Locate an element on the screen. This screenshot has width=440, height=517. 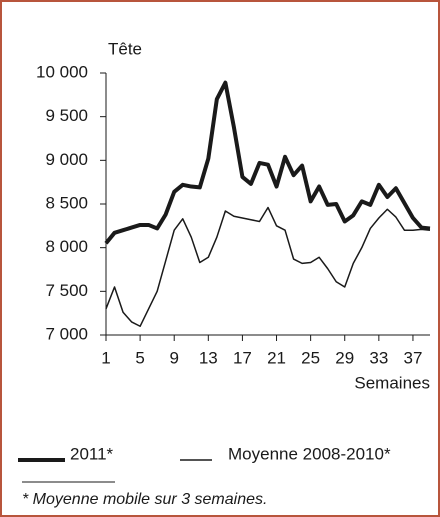
x-tick-label: 5 is located at coordinates (139, 357).